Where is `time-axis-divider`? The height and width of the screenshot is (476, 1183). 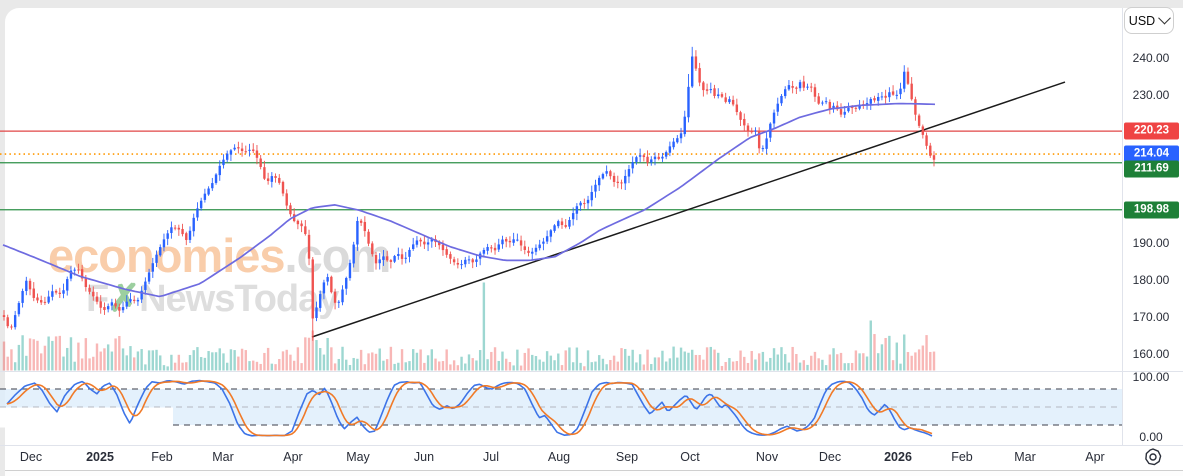
time-axis-divider is located at coordinates (591, 445).